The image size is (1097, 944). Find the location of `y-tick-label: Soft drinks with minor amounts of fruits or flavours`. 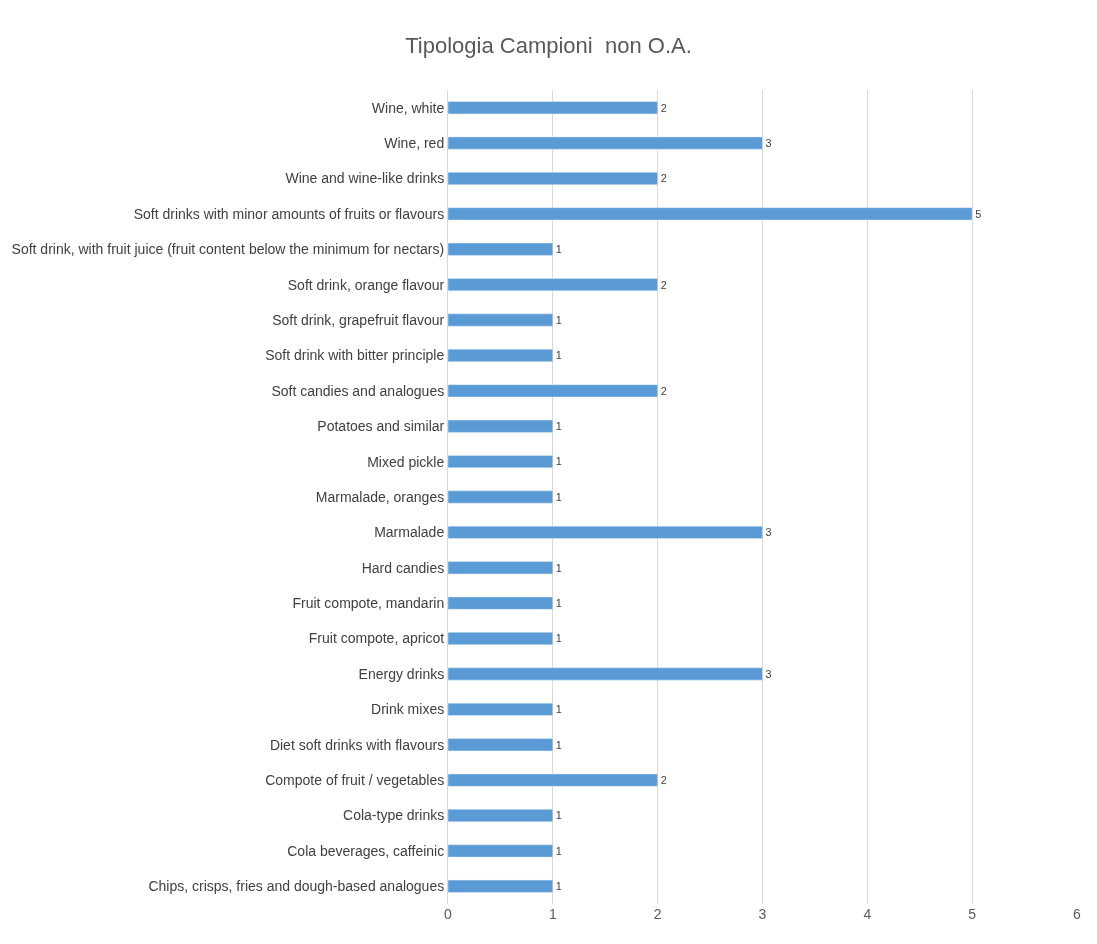

y-tick-label: Soft drinks with minor amounts of fruits or flavours is located at coordinates (289, 213).